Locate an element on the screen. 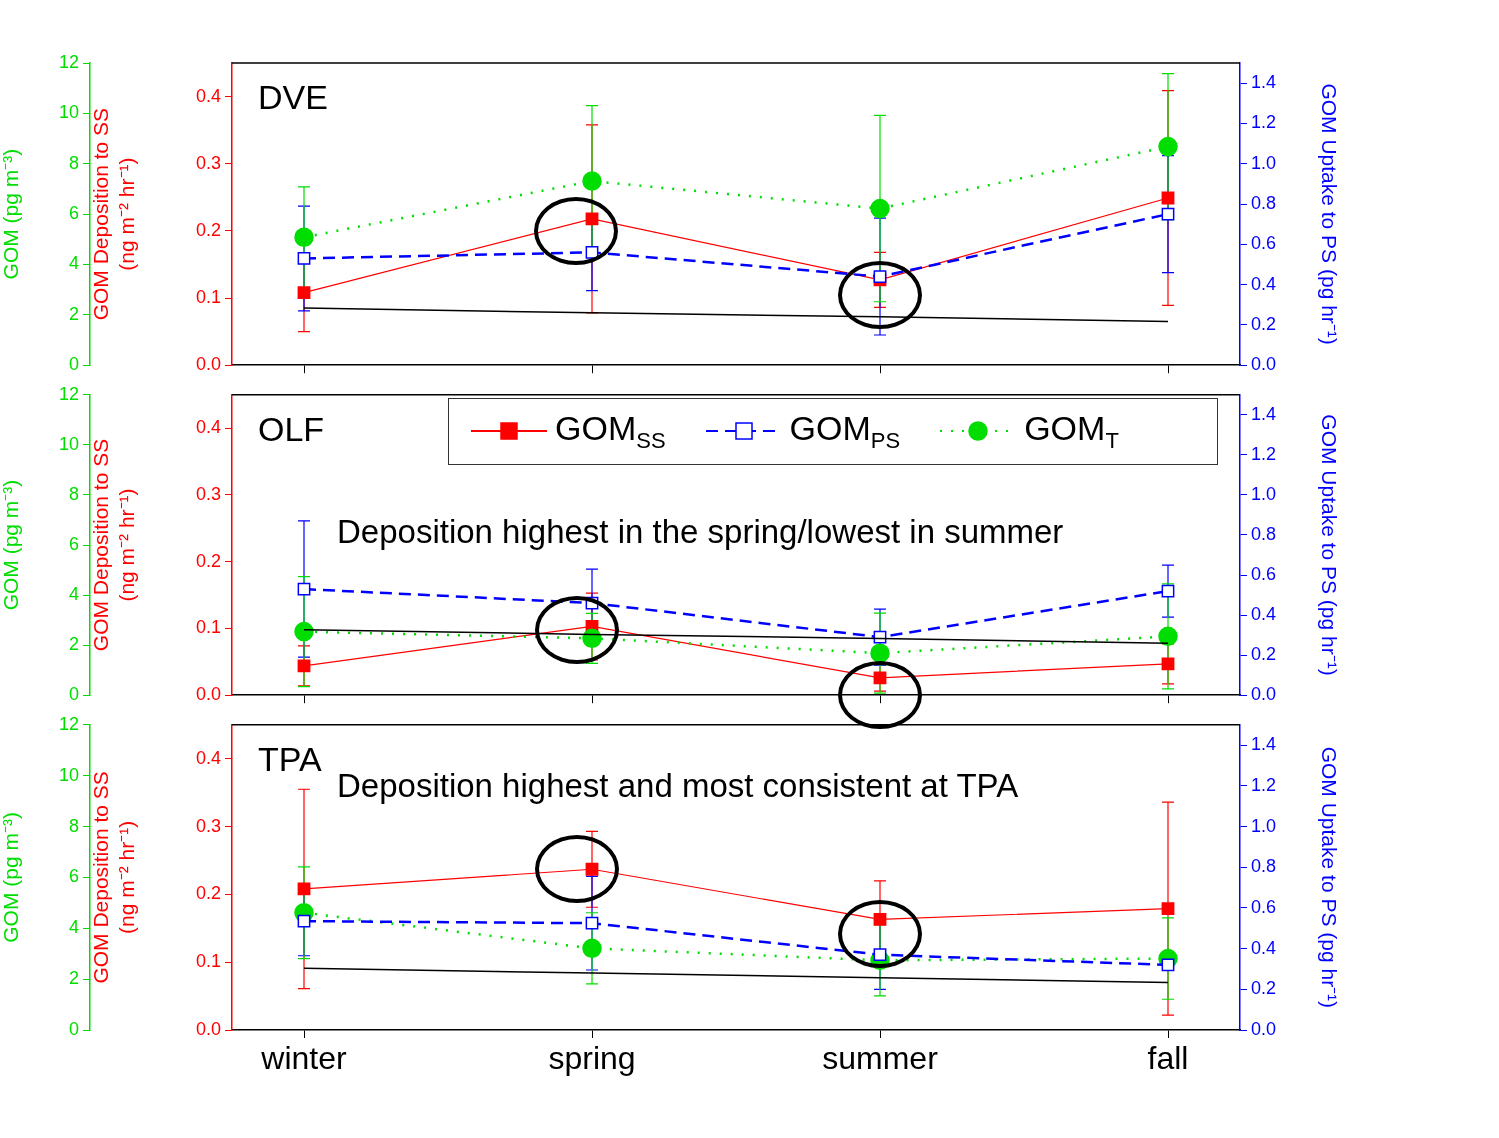 This screenshot has width=1499, height=1138. annotation: Deposition highest in the spring/lowest in summer is located at coordinates (700, 531).